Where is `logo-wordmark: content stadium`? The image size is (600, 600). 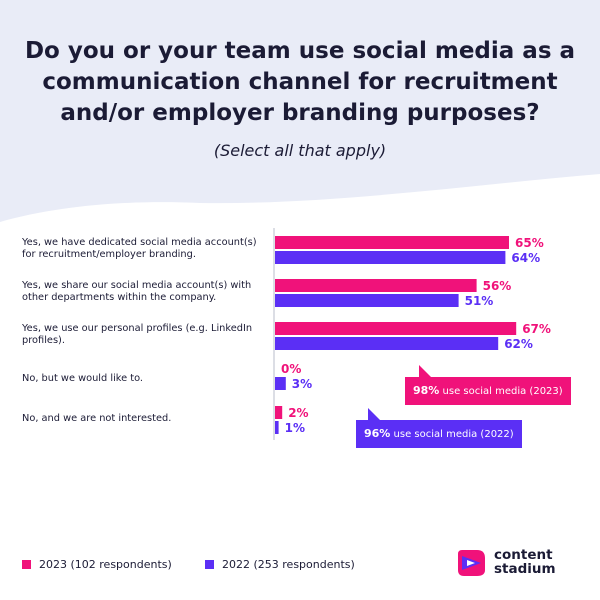 logo-wordmark: content stadium is located at coordinates (525, 562).